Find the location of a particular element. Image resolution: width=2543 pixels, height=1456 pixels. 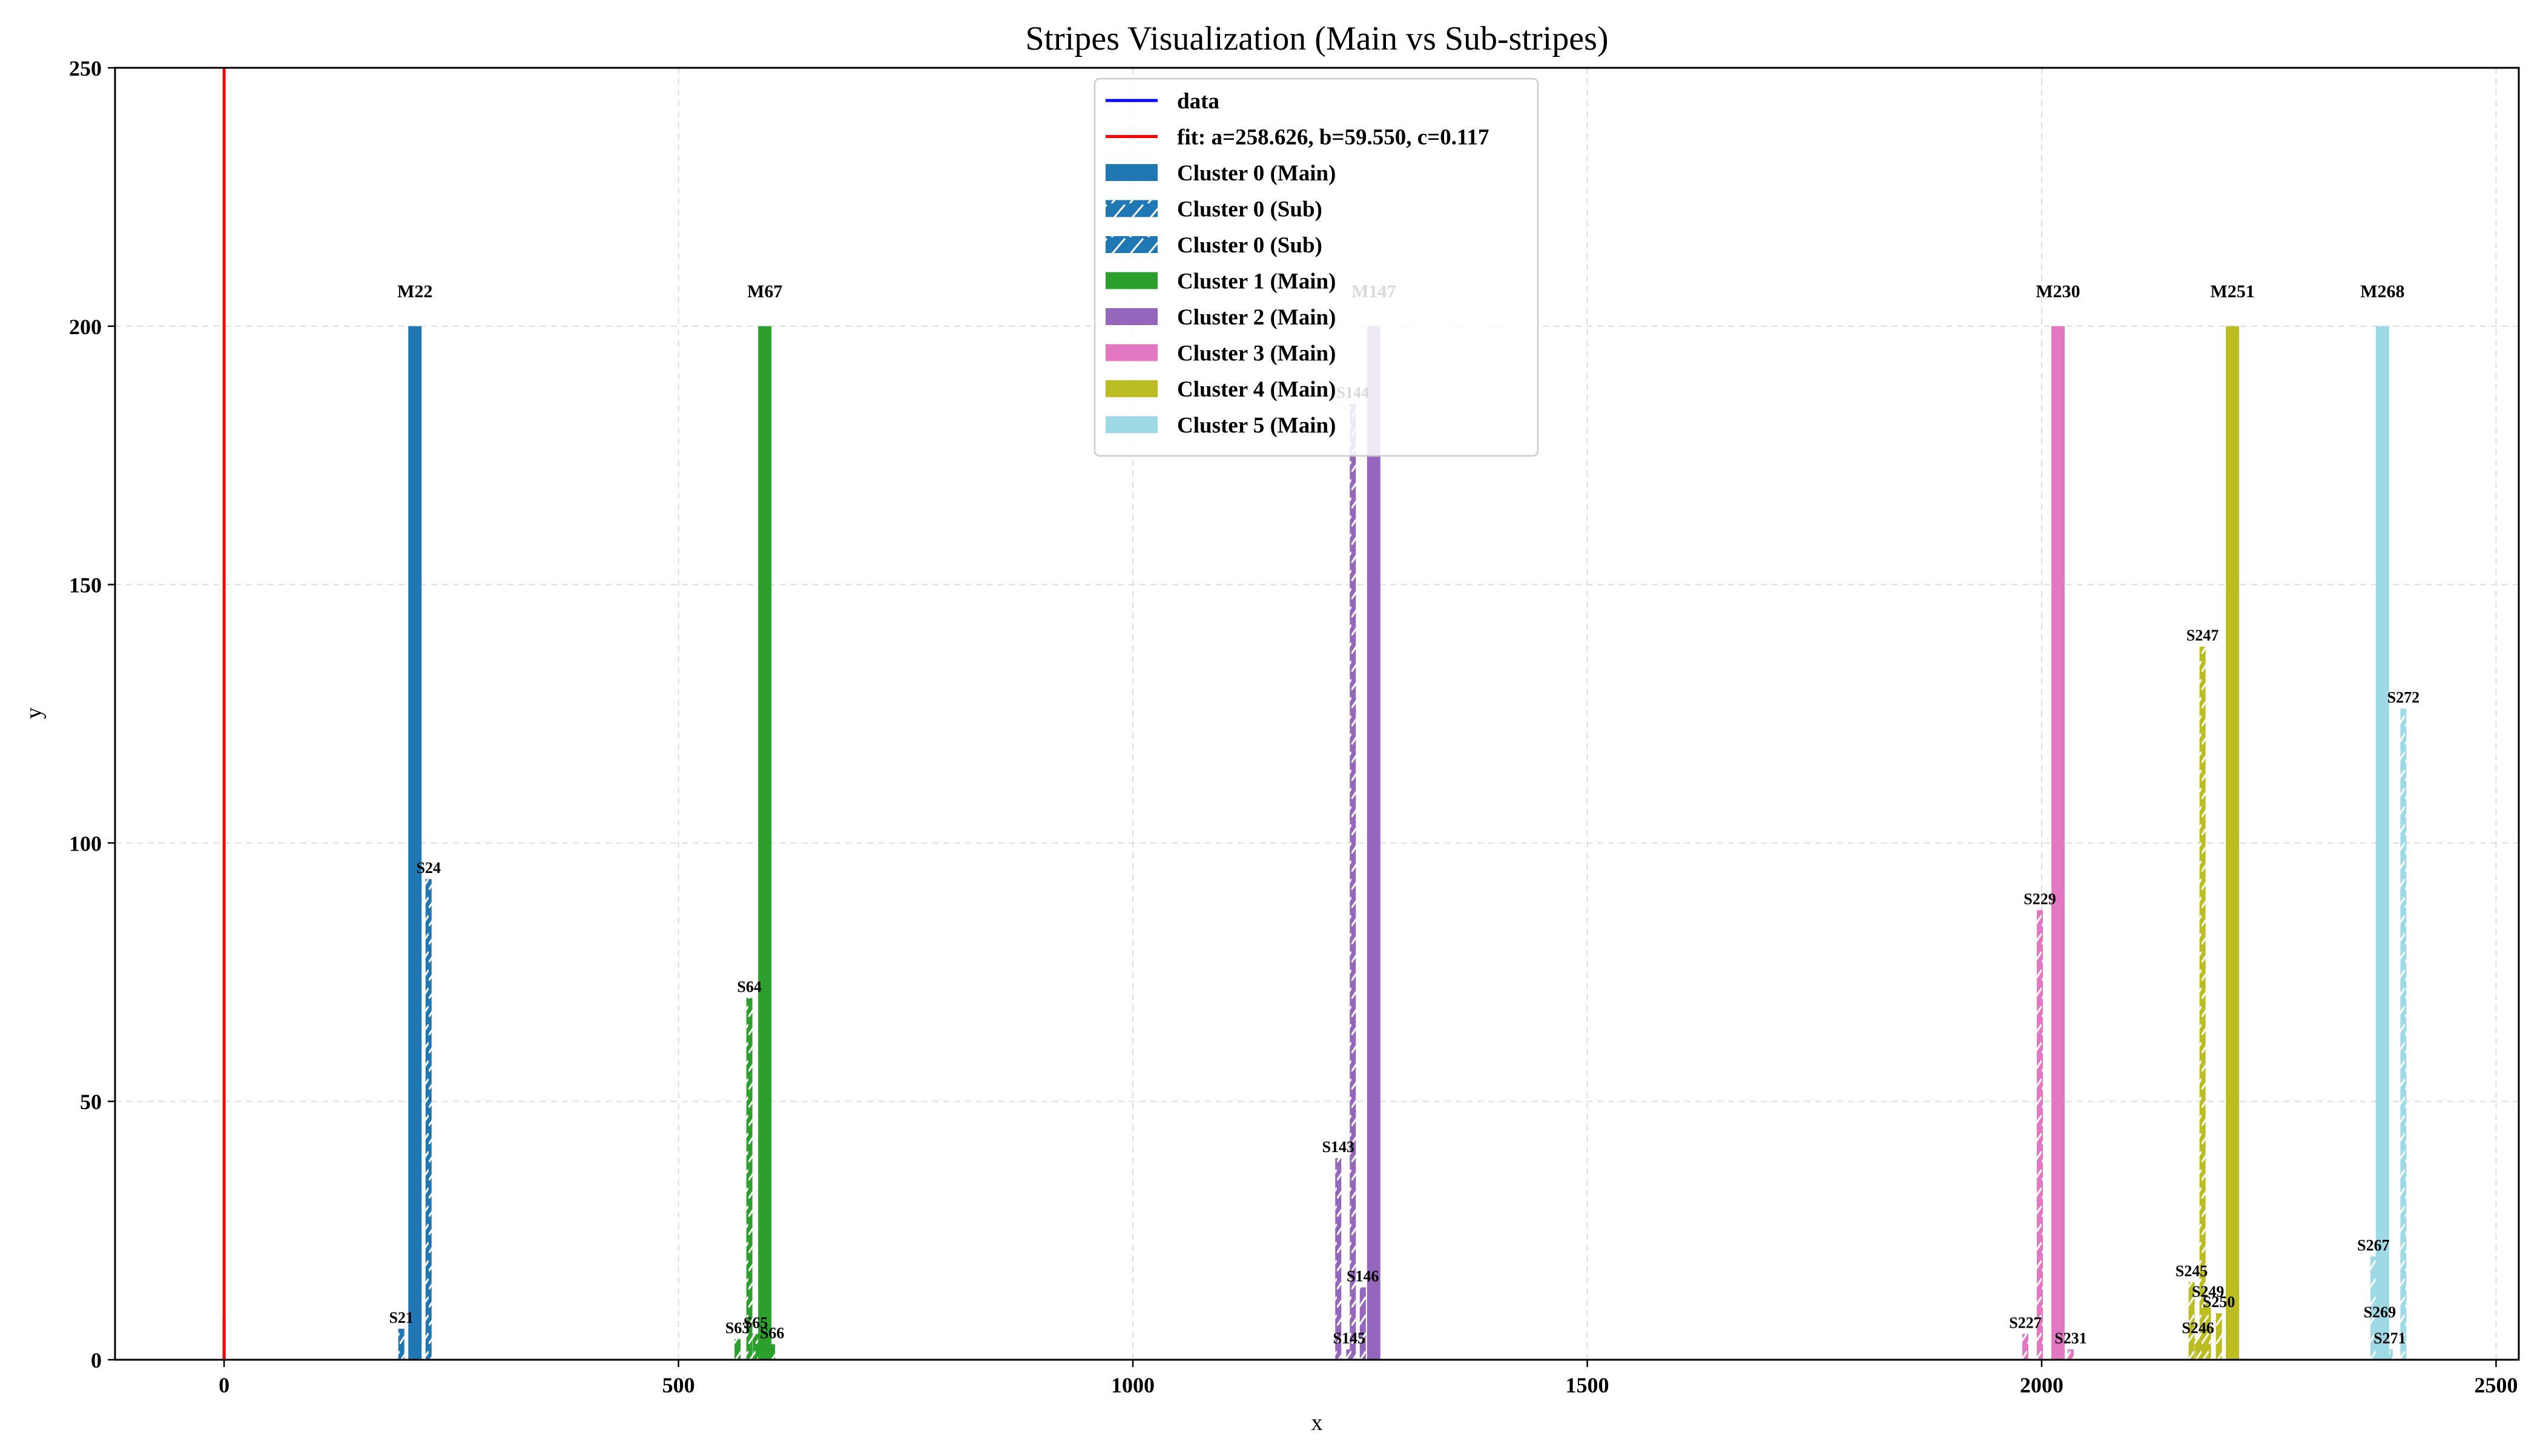

legend-entry: Cluster 0 (Sub) is located at coordinates (1214, 245).